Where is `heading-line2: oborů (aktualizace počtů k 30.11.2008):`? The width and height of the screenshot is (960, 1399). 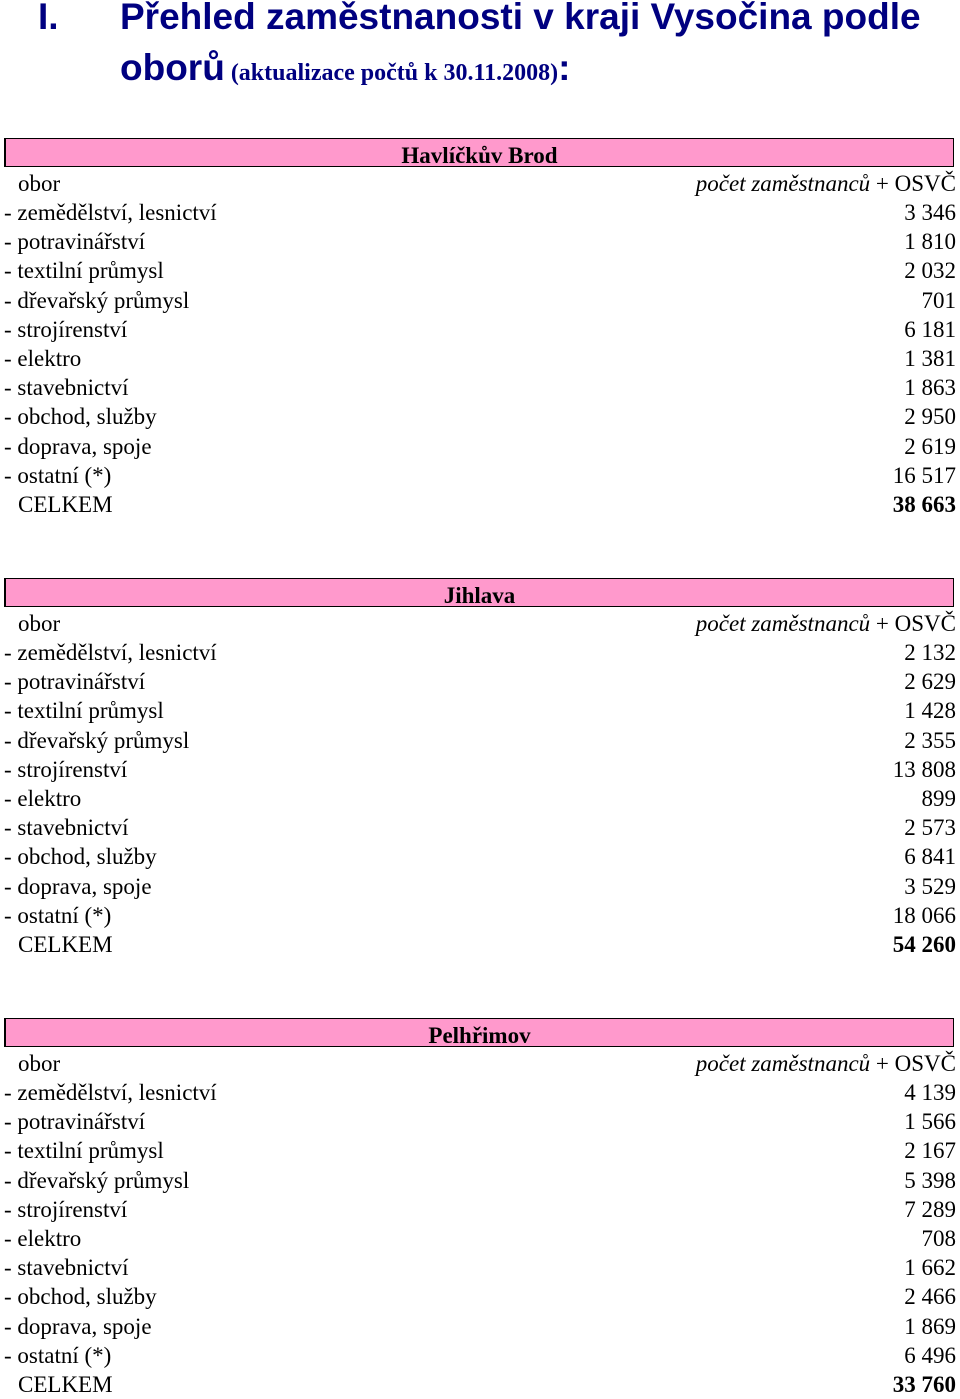 heading-line2: oborů (aktualizace počtů k 30.11.2008): is located at coordinates (345, 68).